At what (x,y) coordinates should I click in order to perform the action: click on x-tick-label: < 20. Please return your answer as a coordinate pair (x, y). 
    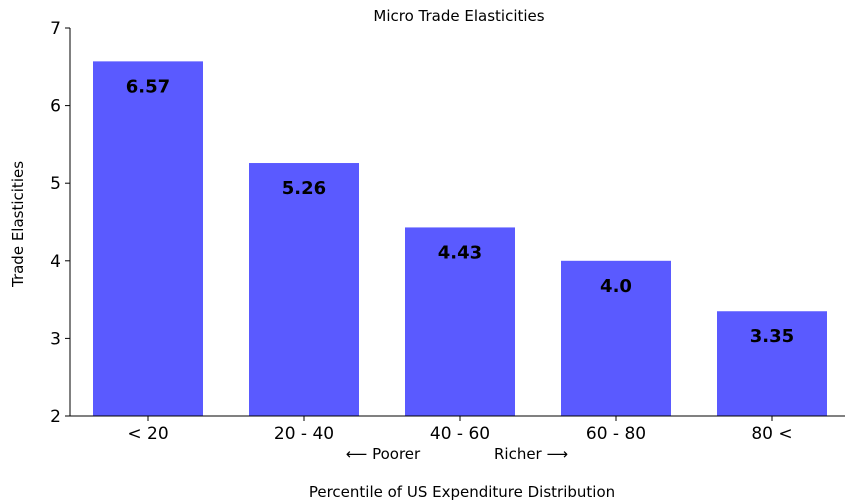
    Looking at the image, I should click on (147, 434).